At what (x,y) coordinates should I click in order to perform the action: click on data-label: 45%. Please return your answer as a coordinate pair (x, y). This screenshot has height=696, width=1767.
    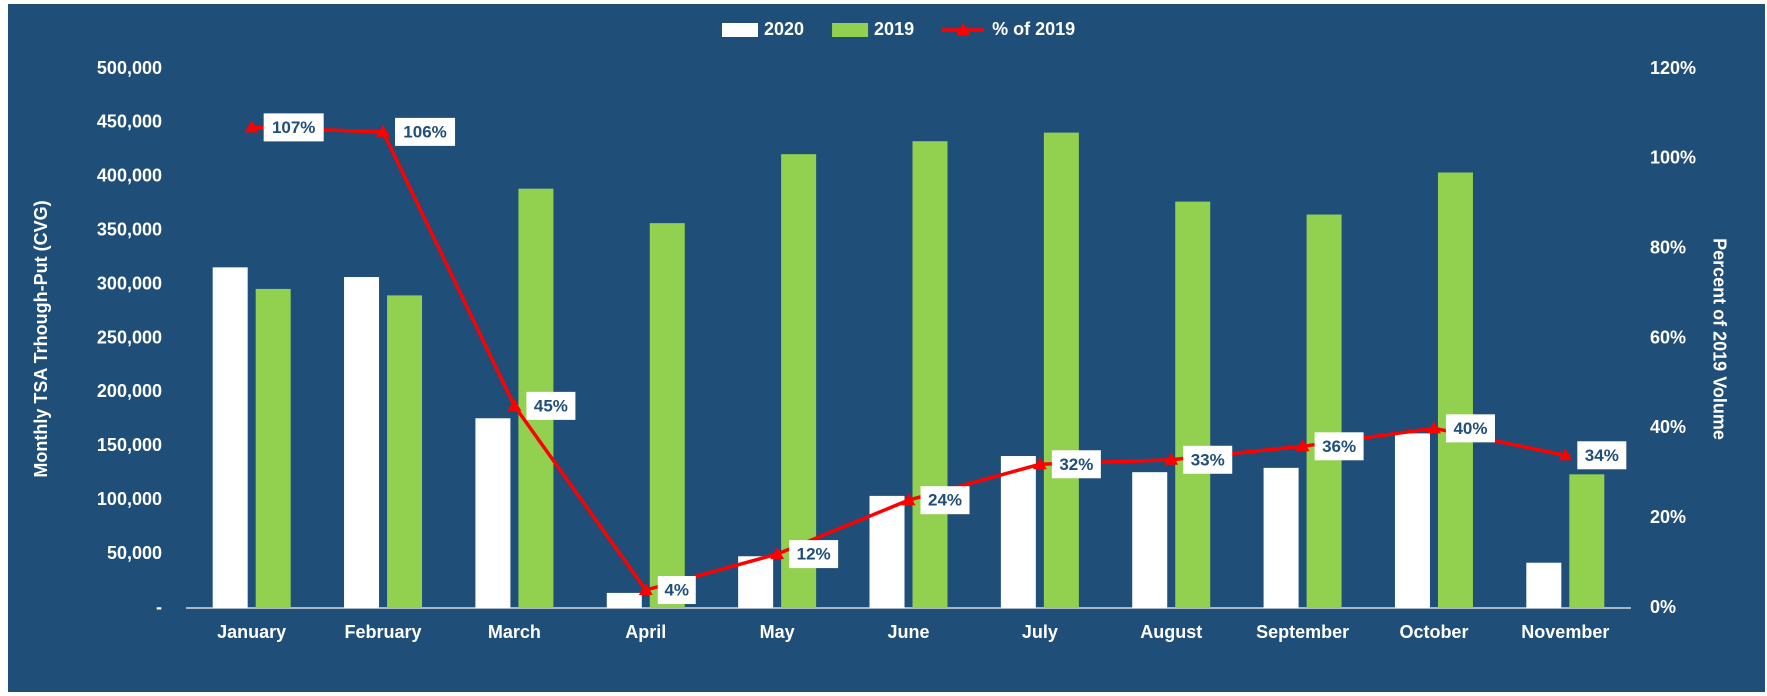
    Looking at the image, I should click on (551, 405).